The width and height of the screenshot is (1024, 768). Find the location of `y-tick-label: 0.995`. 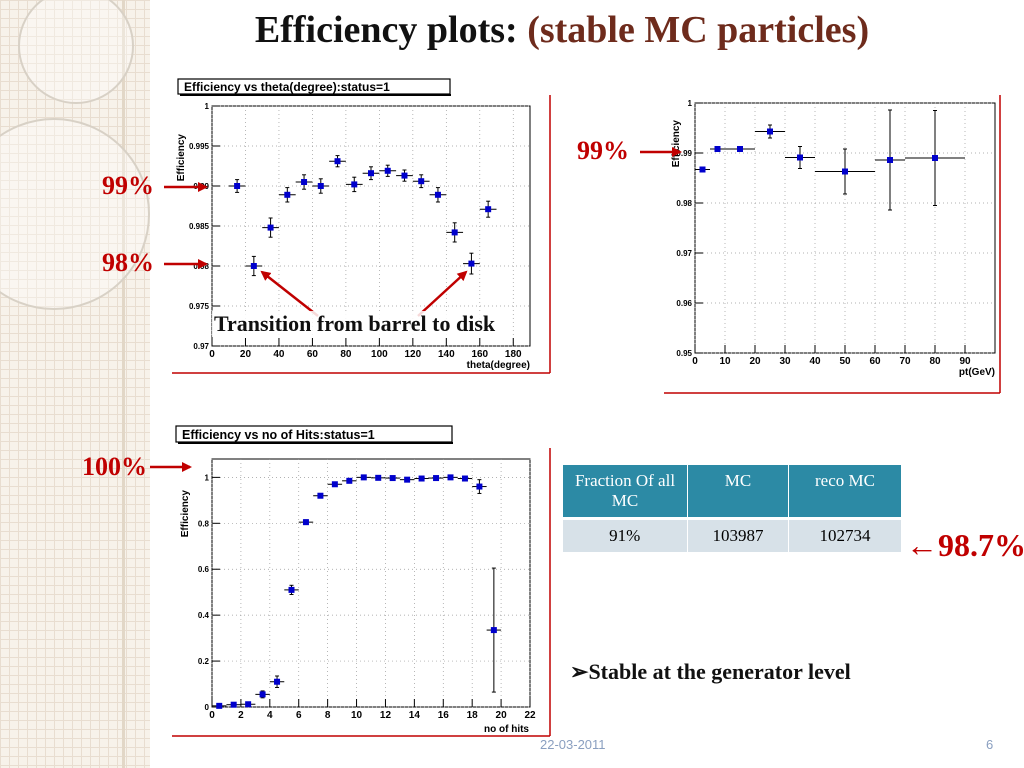

y-tick-label: 0.995 is located at coordinates (199, 146).